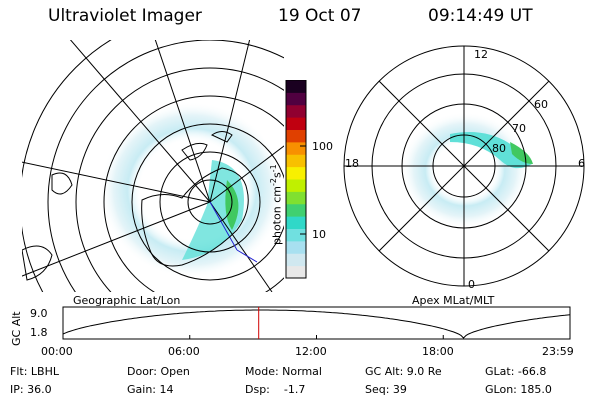 The image size is (600, 400). What do you see at coordinates (316, 323) in the screenshot?
I see `altitude-plot` at bounding box center [316, 323].